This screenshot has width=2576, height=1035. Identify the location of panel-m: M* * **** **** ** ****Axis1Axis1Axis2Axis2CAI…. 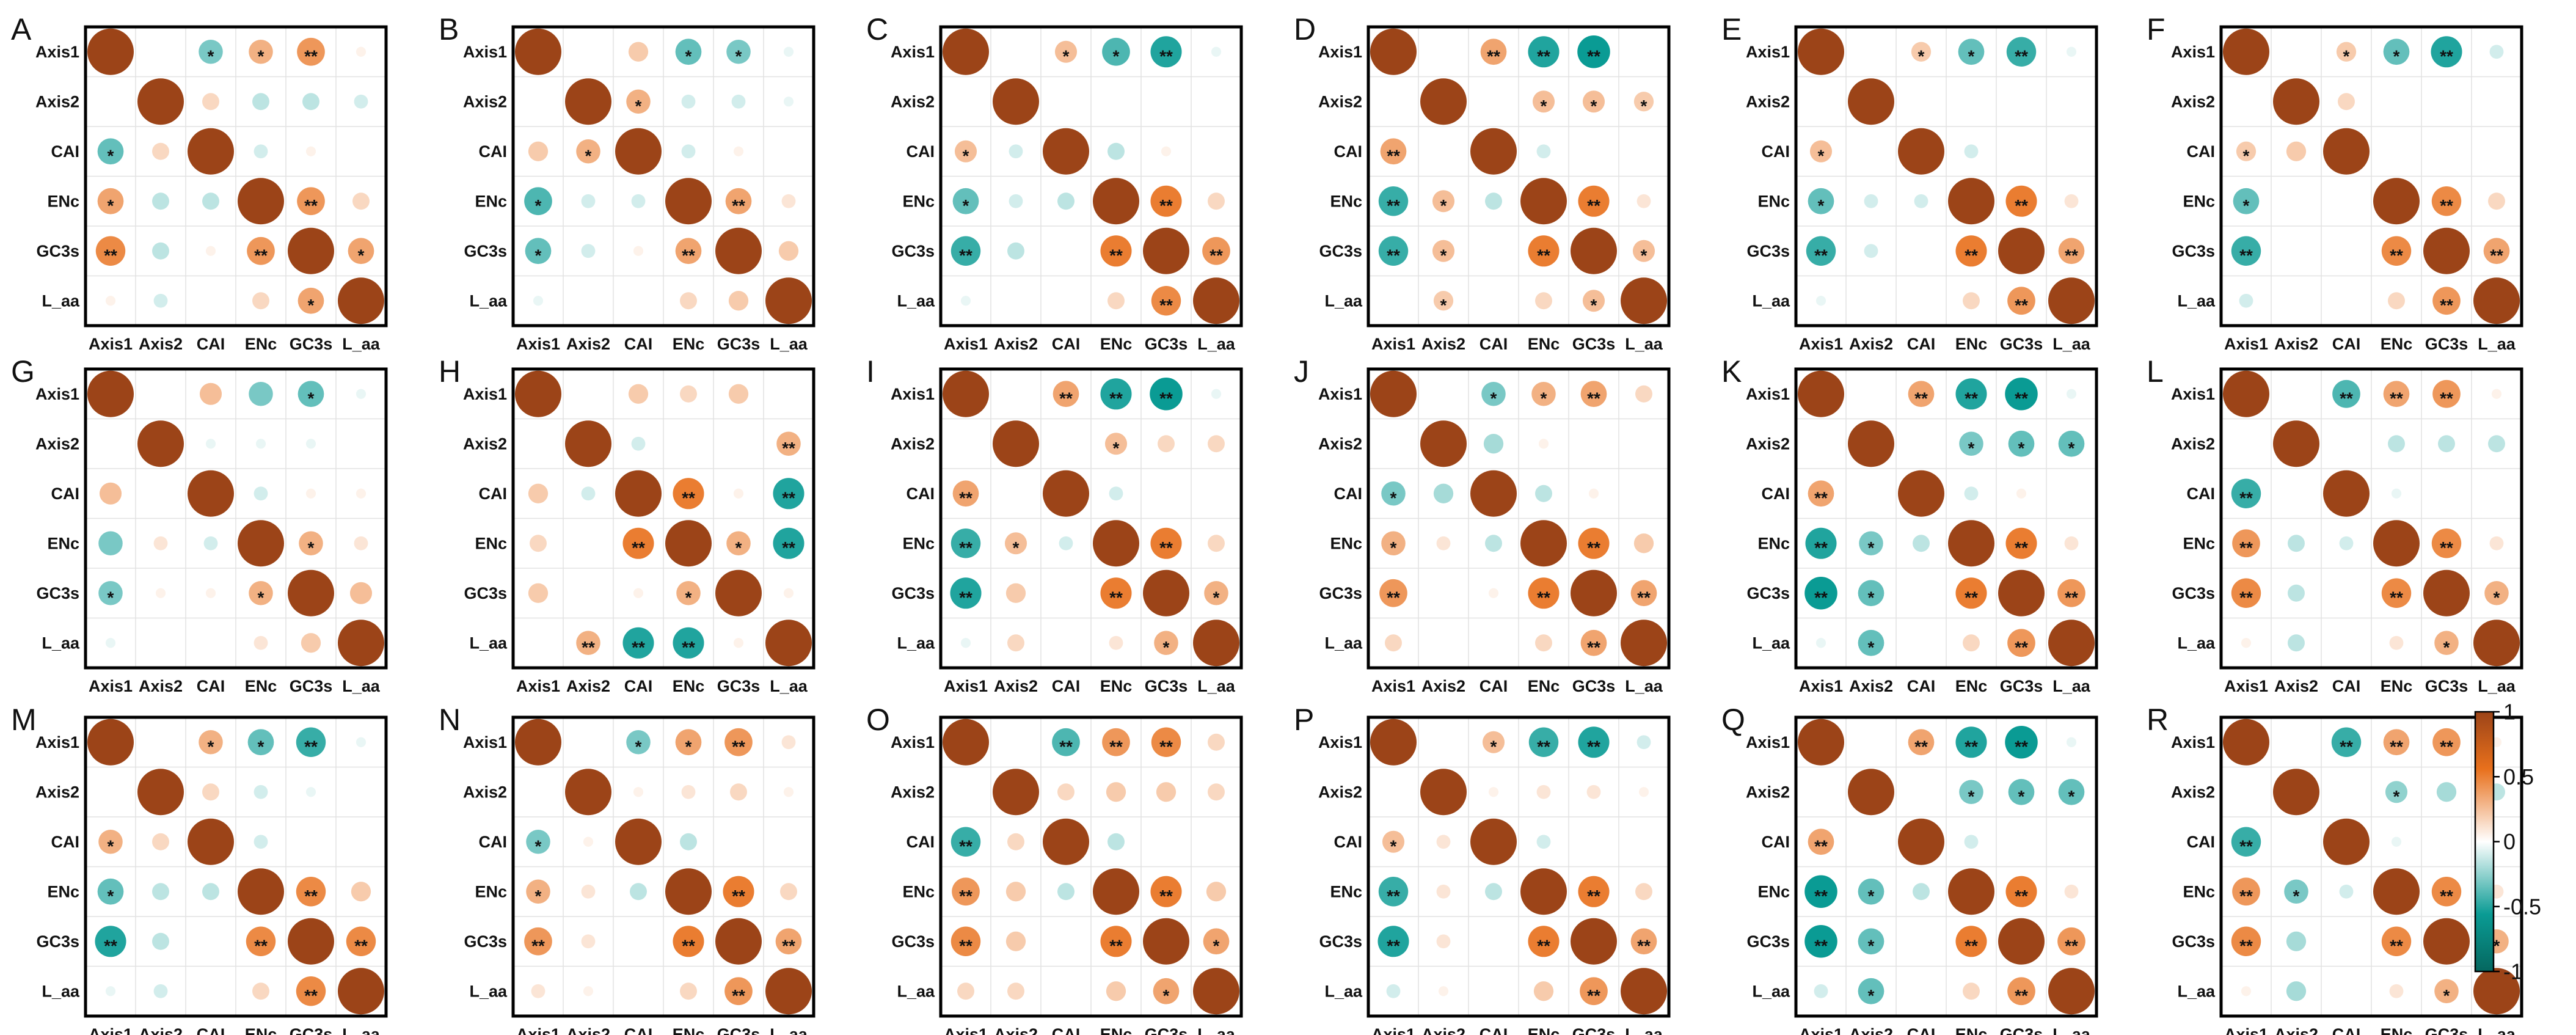
(200, 869).